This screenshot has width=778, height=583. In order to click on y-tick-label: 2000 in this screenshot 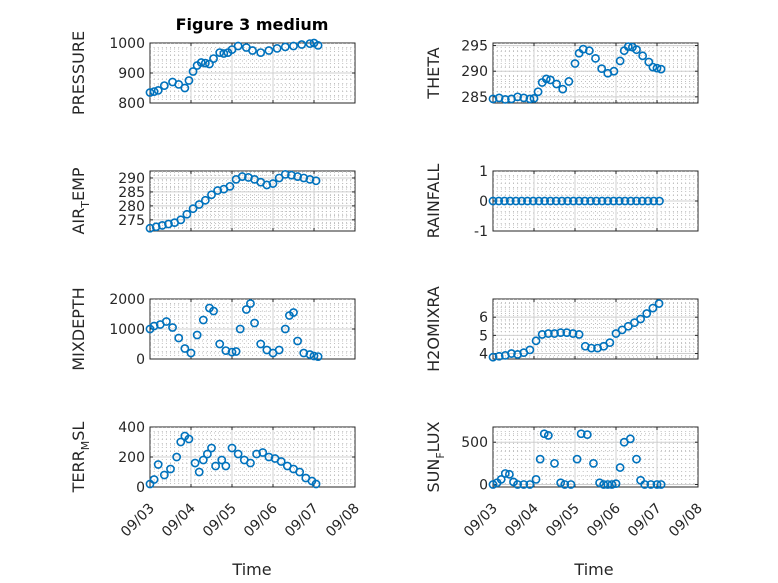, I will do `click(127, 300)`.